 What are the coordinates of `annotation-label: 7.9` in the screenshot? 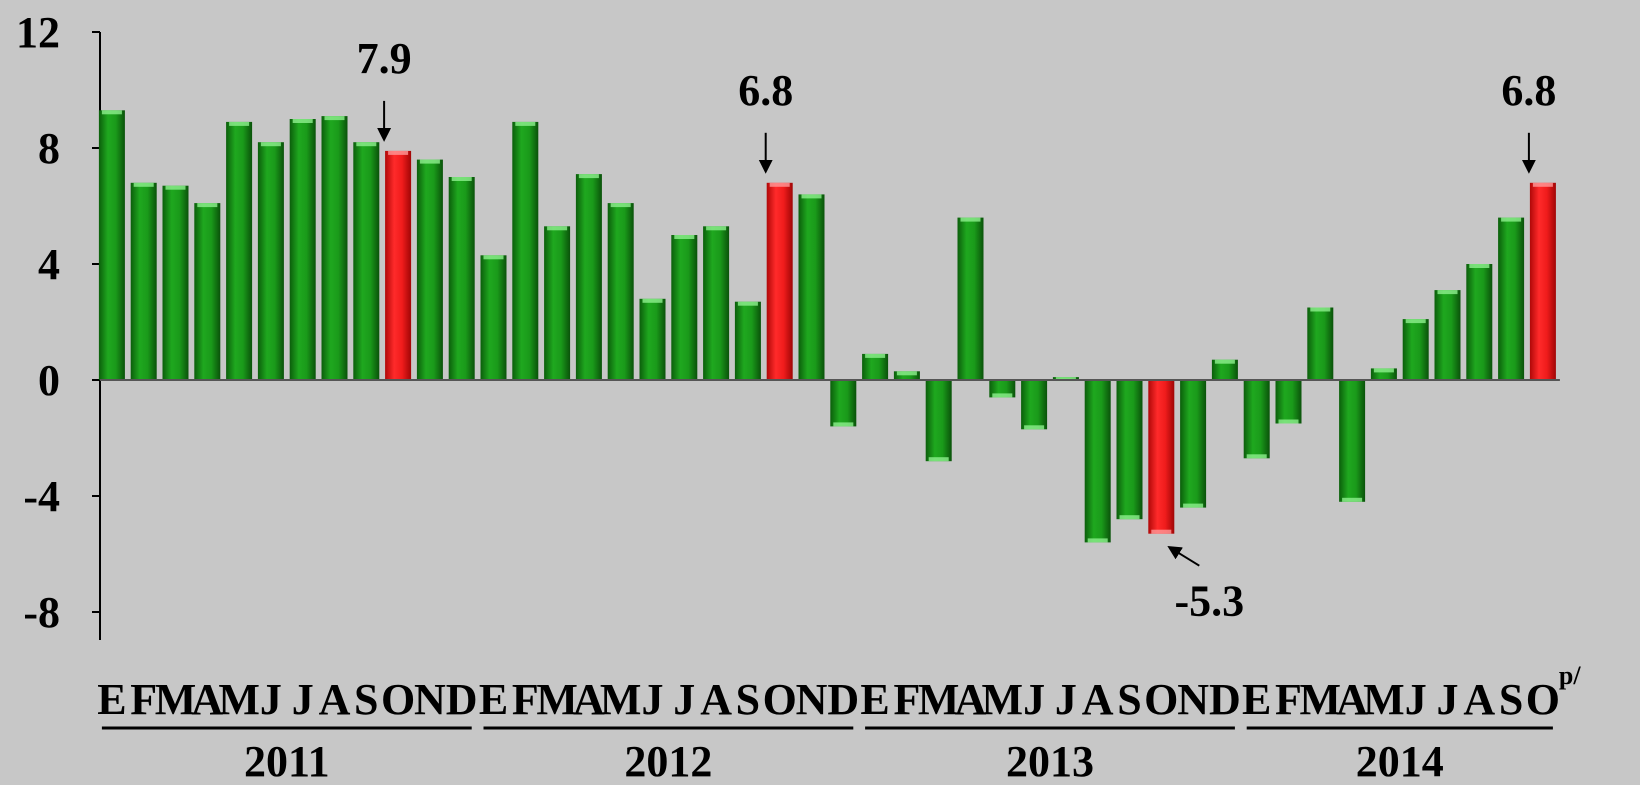 It's located at (384, 58).